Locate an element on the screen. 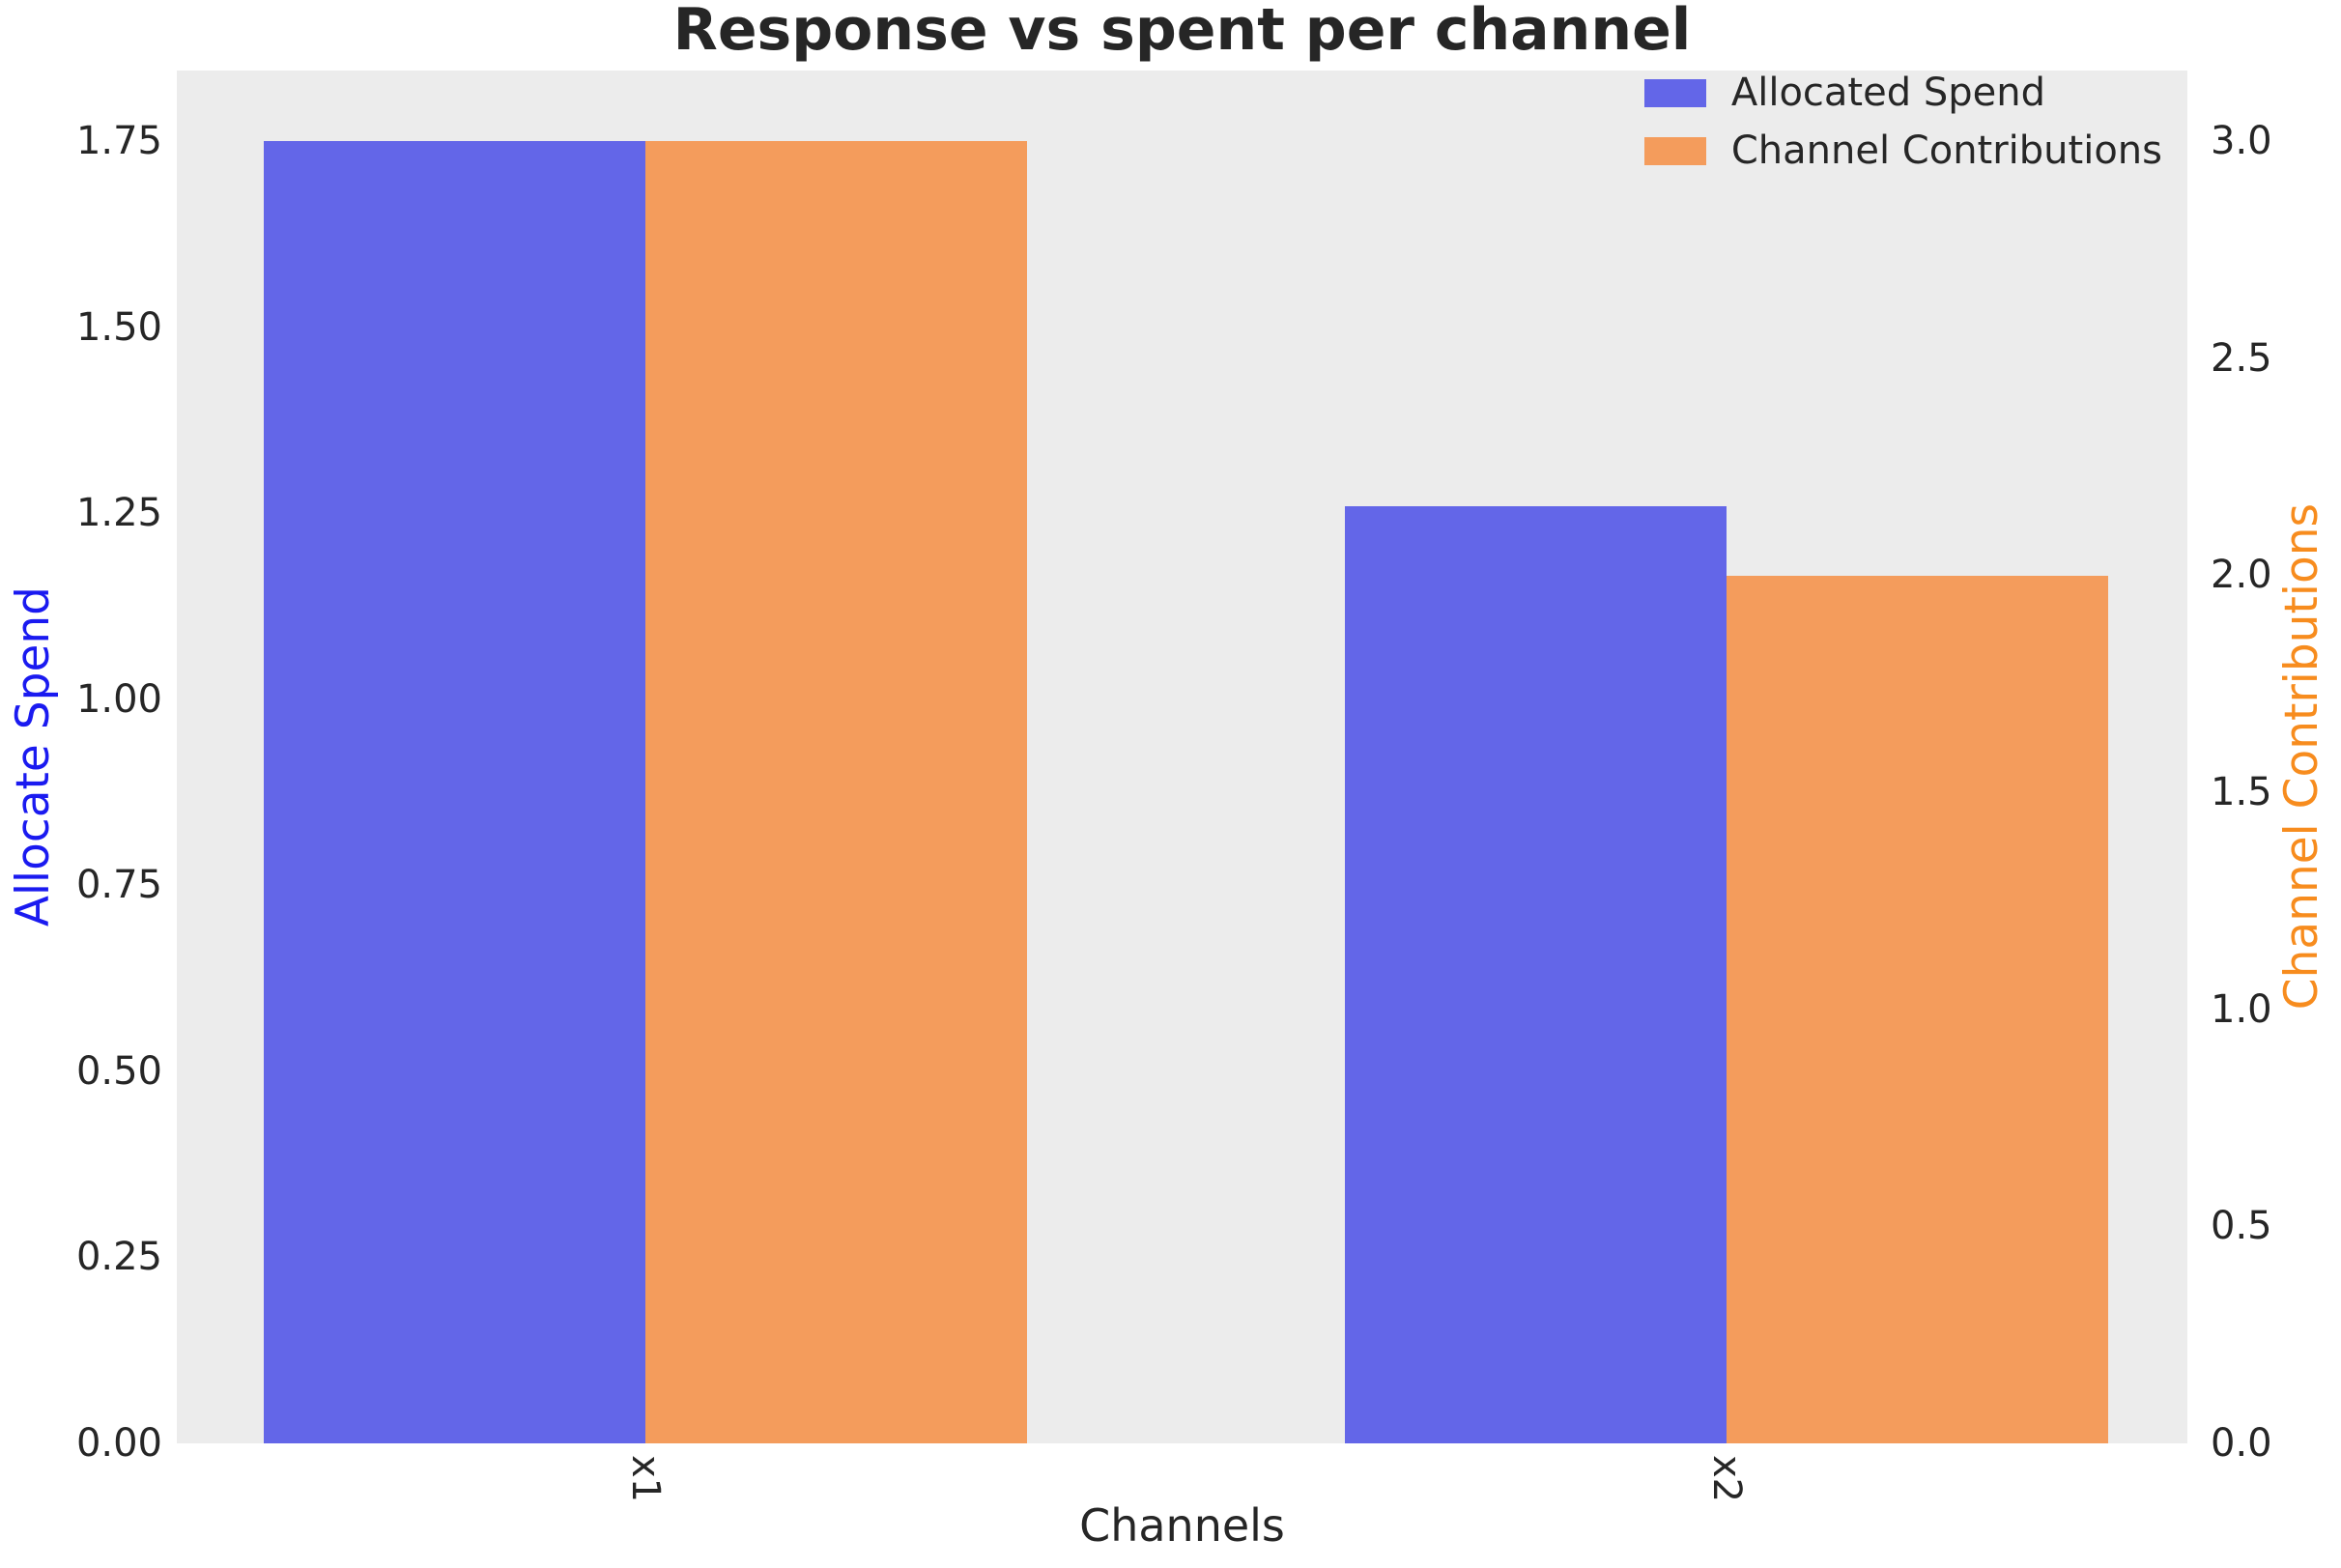 This screenshot has height=1568, width=2341. y-tick: 0.00 is located at coordinates (119, 1443).